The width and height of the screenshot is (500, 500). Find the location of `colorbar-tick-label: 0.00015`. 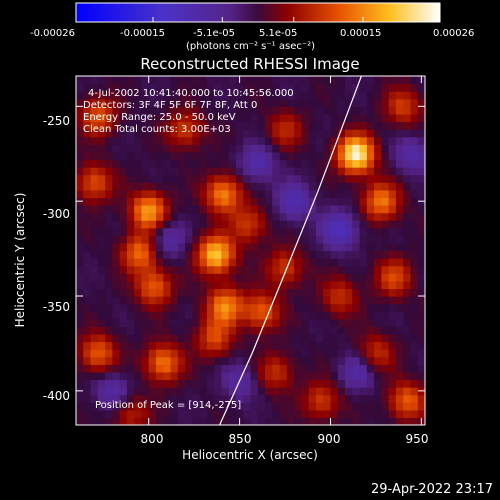

colorbar-tick-label: 0.00015 is located at coordinates (360, 33).